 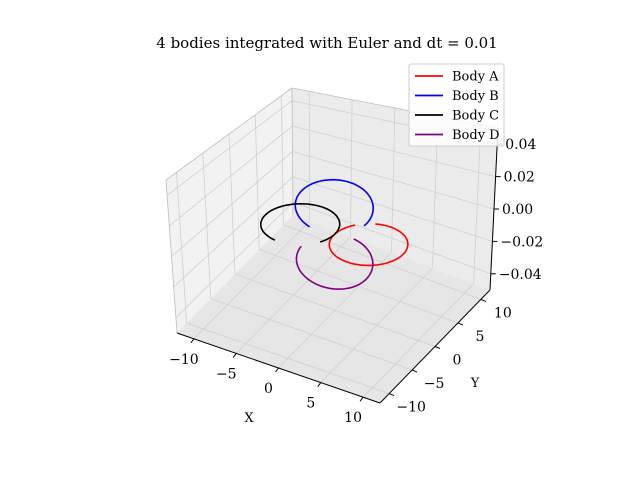 I want to click on legend-label-body-b: Body B, so click(x=475, y=96).